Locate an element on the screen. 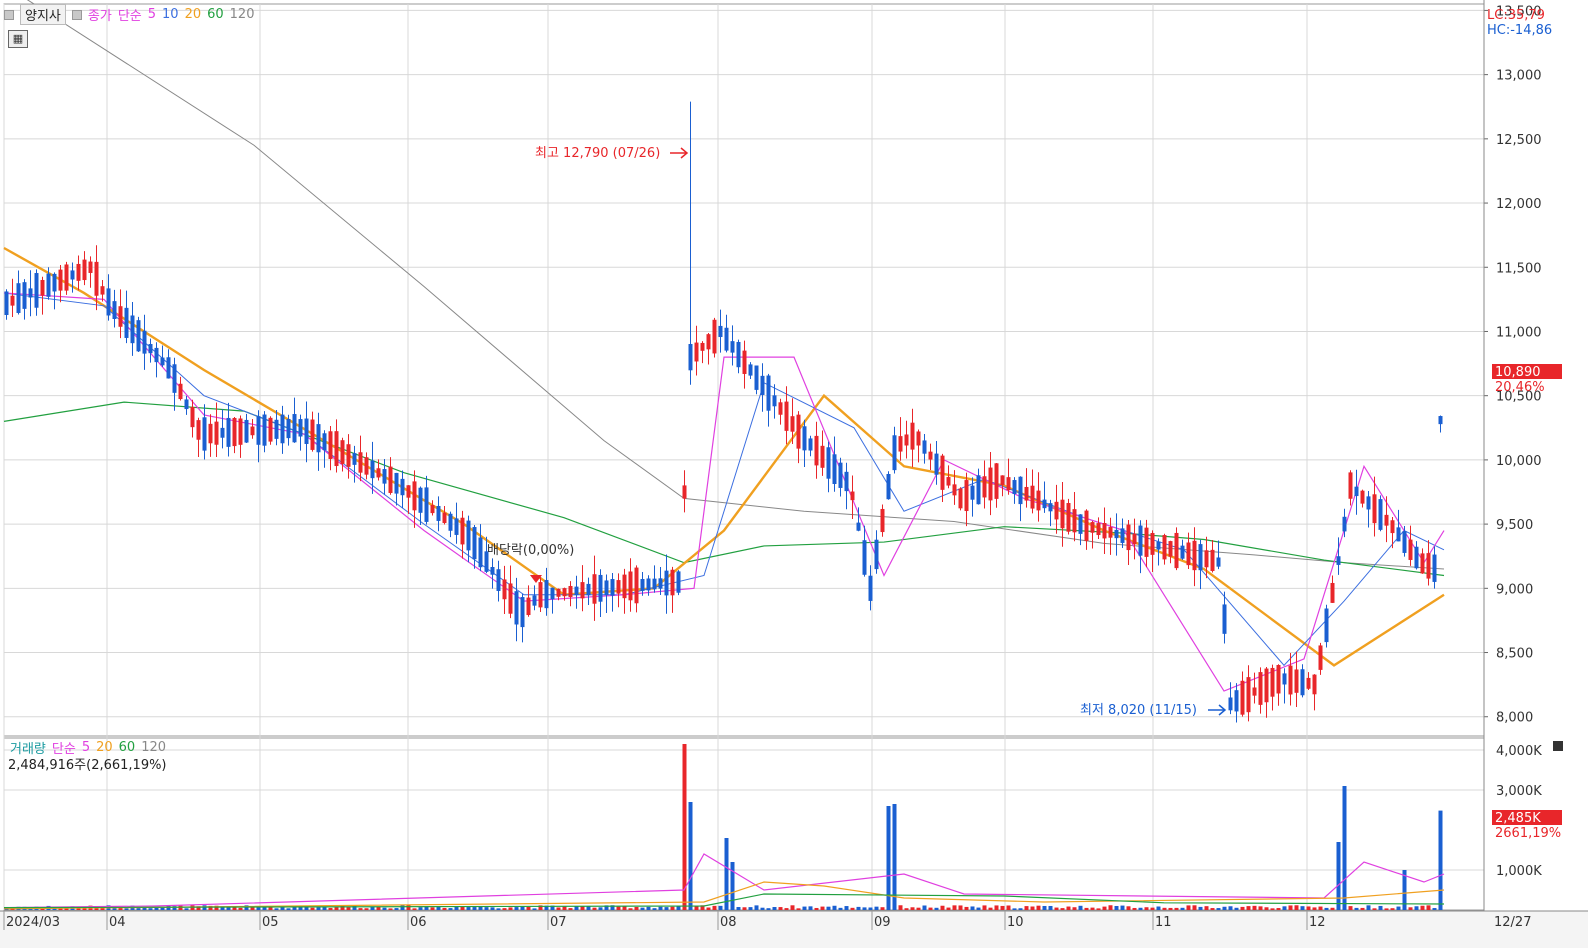 Image resolution: width=1588 pixels, height=952 pixels. grid-toggle-icon: ▦ is located at coordinates (18, 39).